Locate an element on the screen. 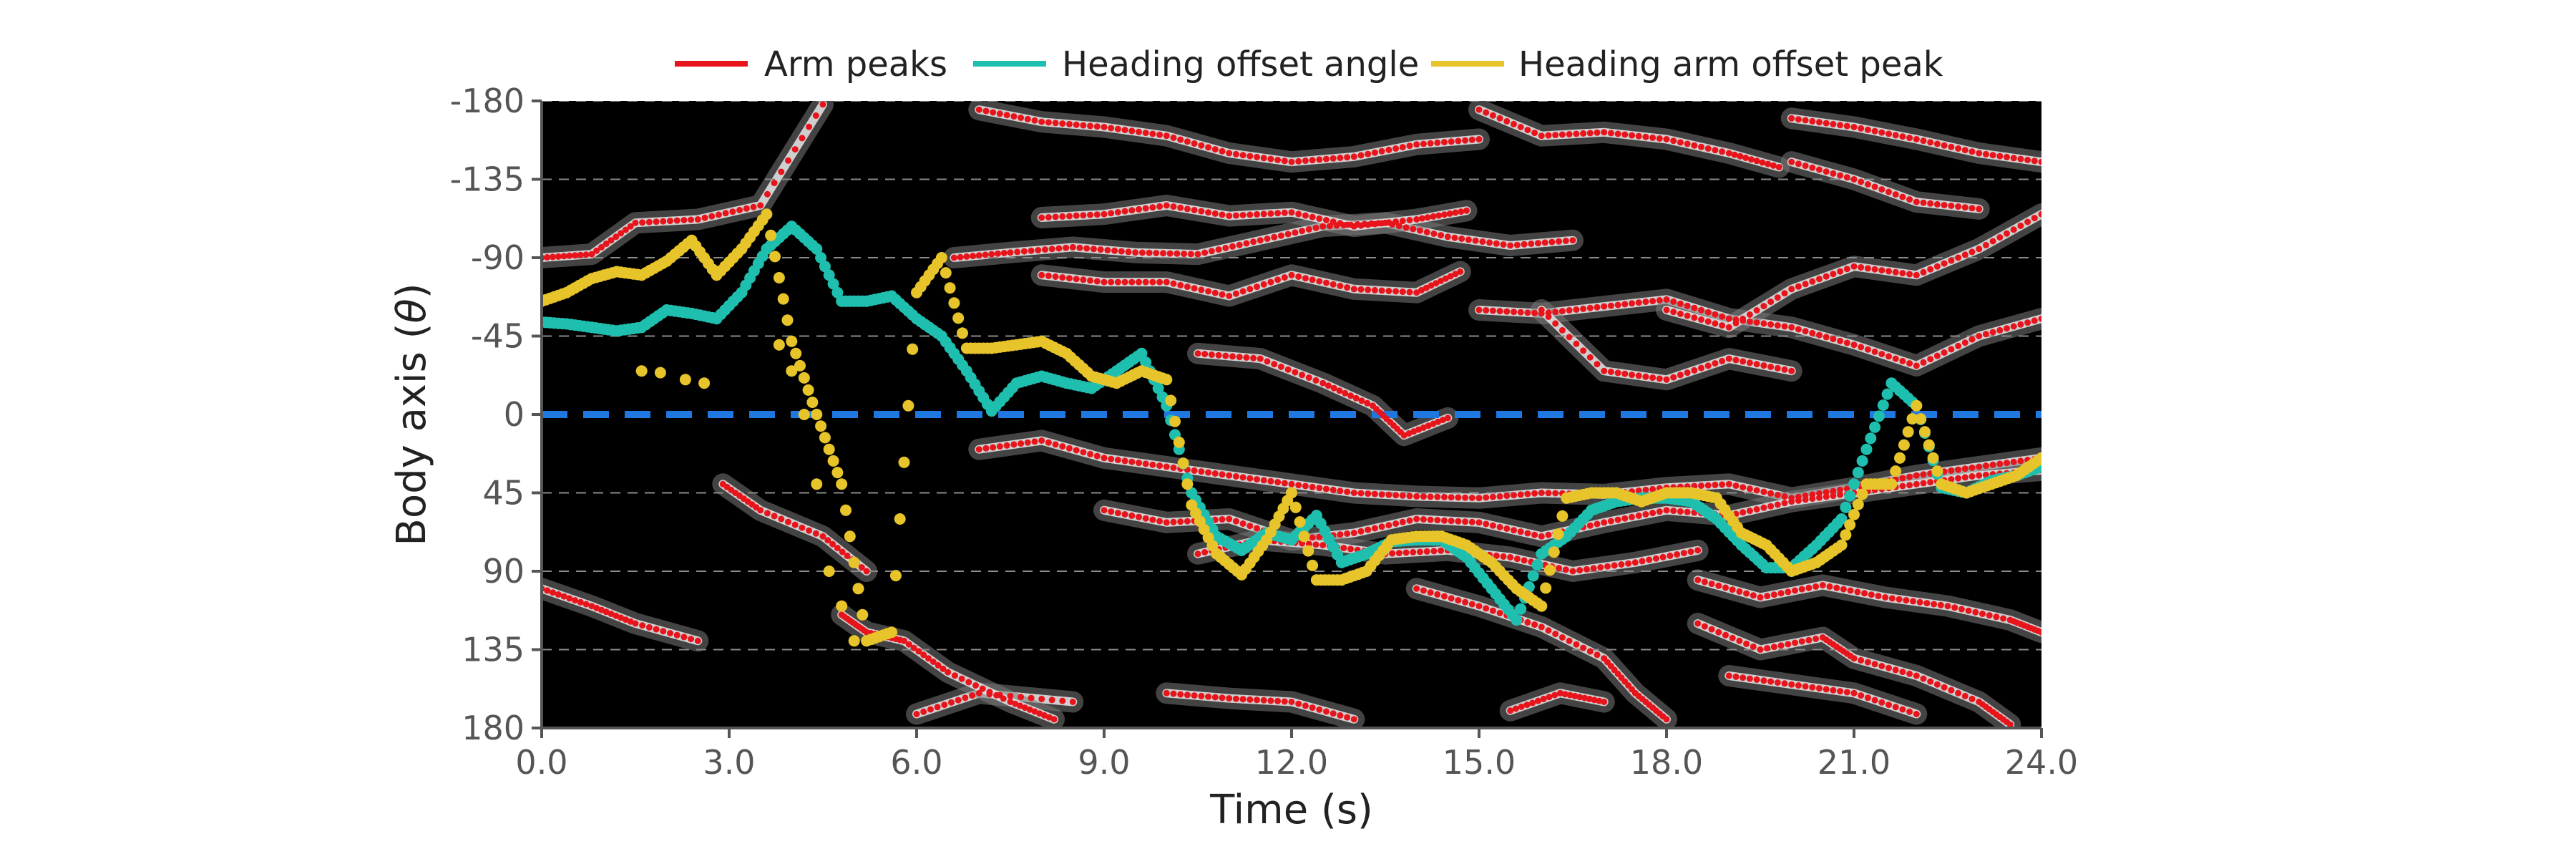 The height and width of the screenshot is (859, 2576). legend-label-heading-offset-angle: Heading offset angle is located at coordinates (1240, 64).